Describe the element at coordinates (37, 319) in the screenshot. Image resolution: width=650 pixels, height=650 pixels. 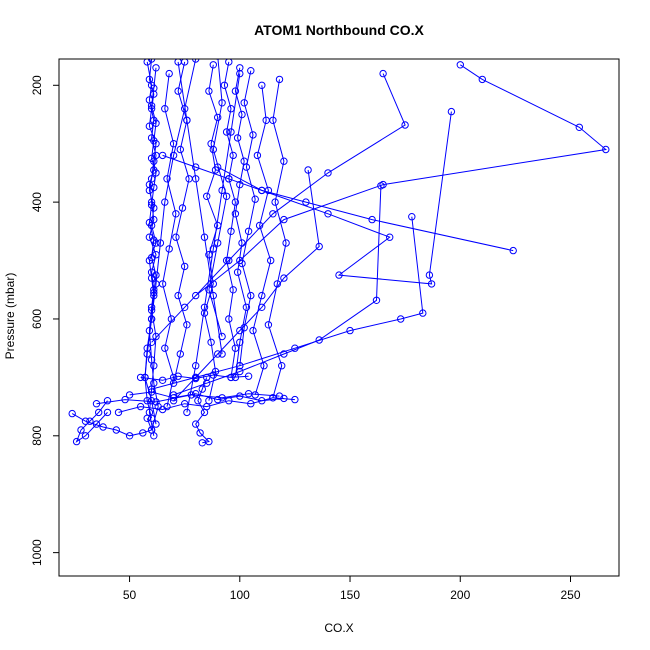
I see `y-tick-label: 600` at that location.